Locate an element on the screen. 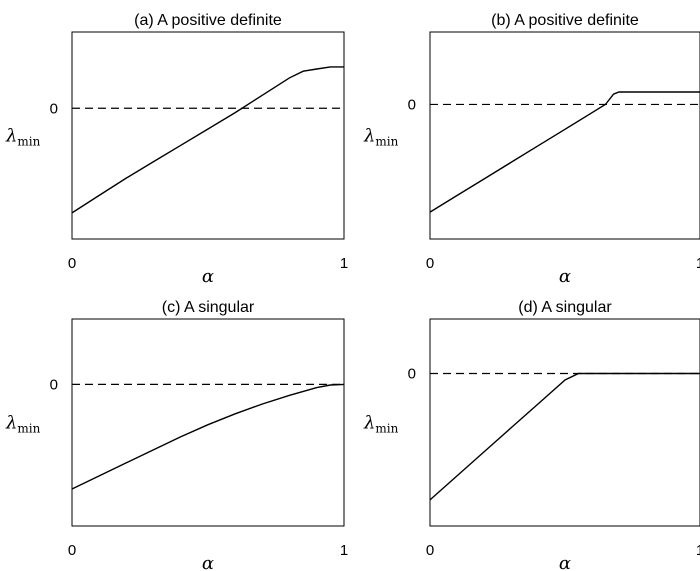  chart-title: (a) A positive definite is located at coordinates (208, 20).